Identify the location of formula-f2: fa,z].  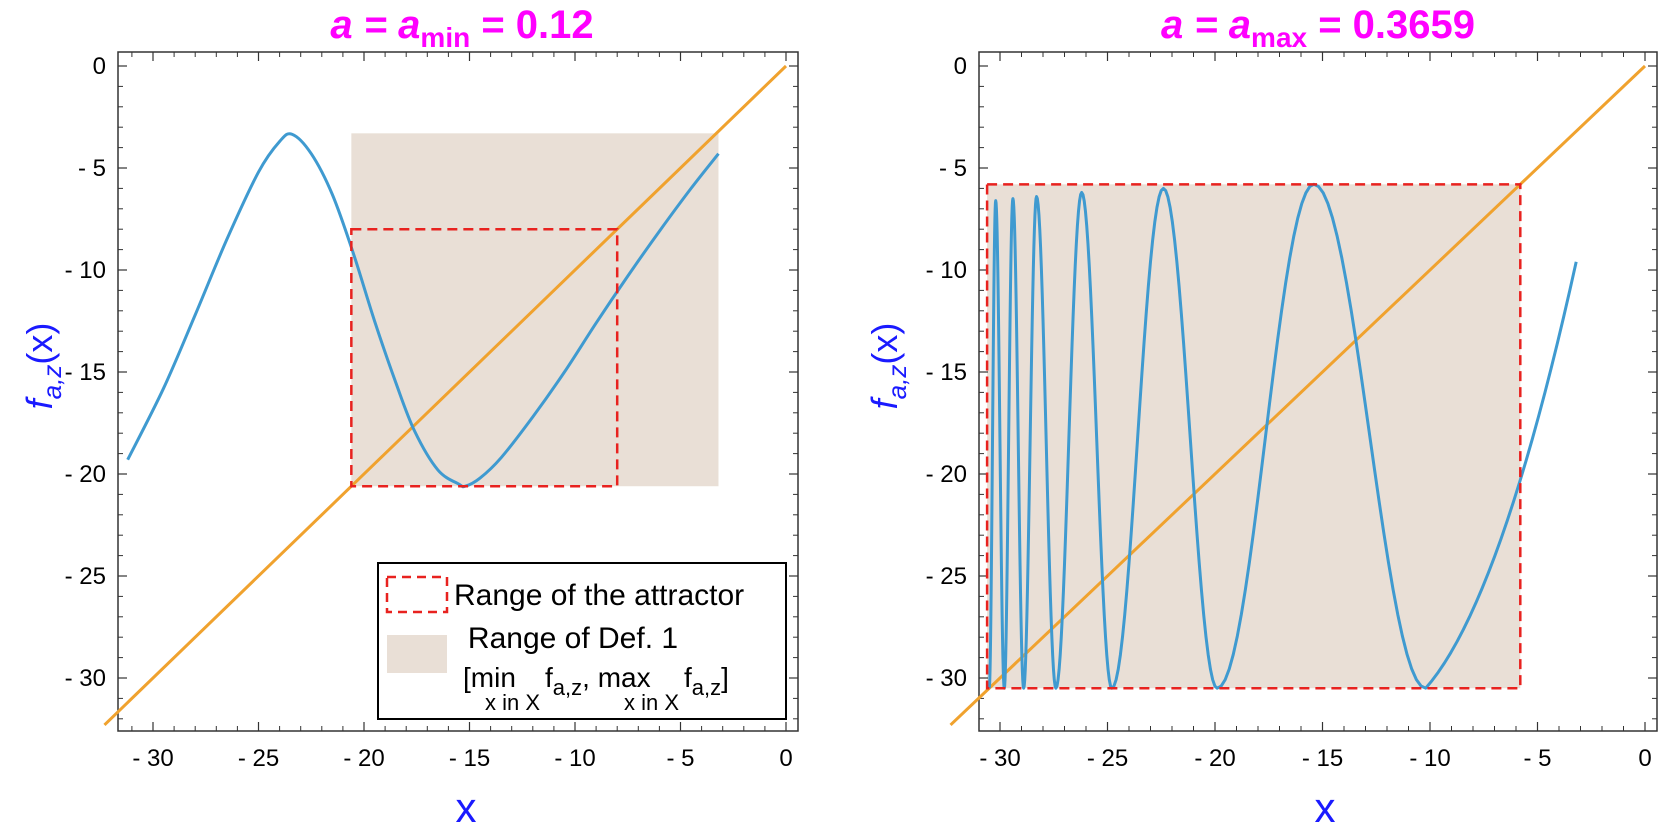
(706, 681).